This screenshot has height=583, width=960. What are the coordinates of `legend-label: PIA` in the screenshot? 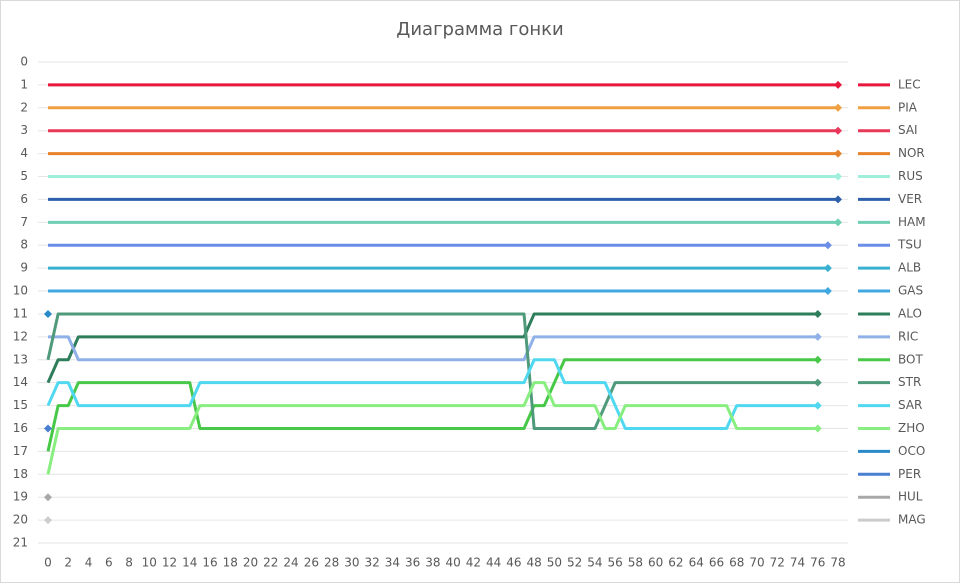 It's located at (908, 107).